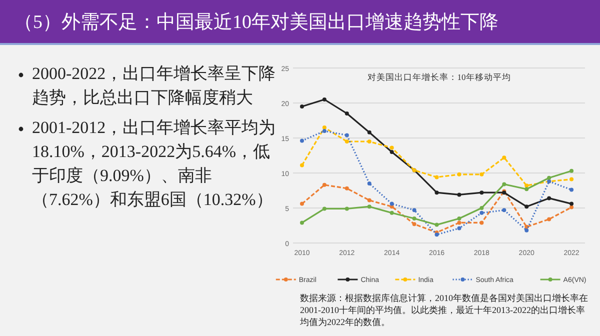 The width and height of the screenshot is (600, 336). Describe the element at coordinates (439, 77) in the screenshot. I see `text: 对美国出口年增长率：10年移动平均` at that location.